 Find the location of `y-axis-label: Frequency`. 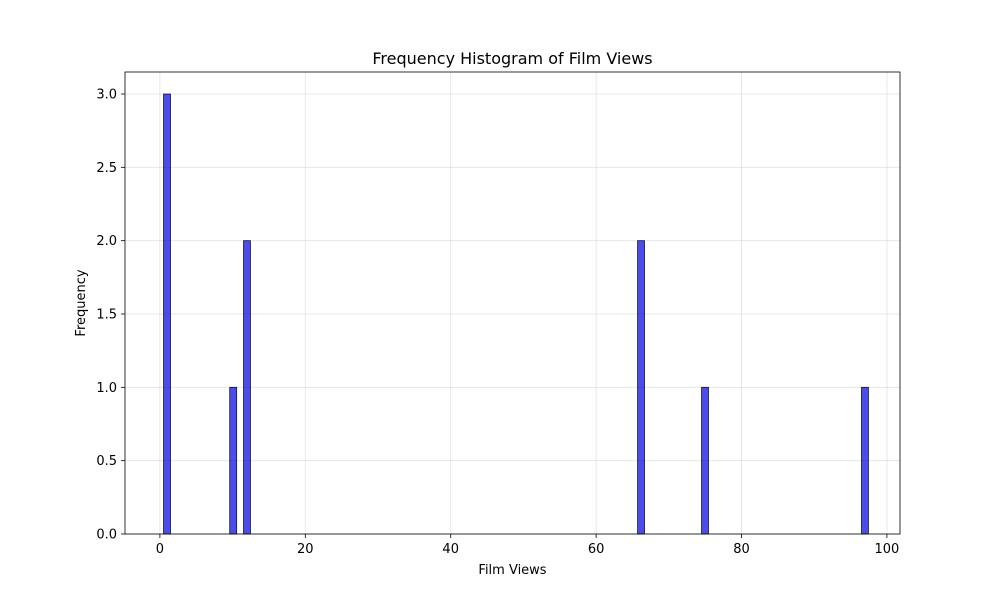

y-axis-label: Frequency is located at coordinates (81, 302).